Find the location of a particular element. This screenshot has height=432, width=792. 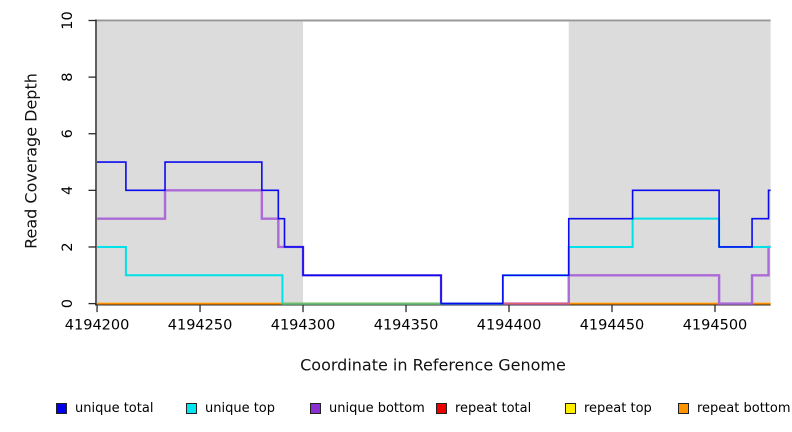

legend-item-unique-top: unique top is located at coordinates (230, 408).